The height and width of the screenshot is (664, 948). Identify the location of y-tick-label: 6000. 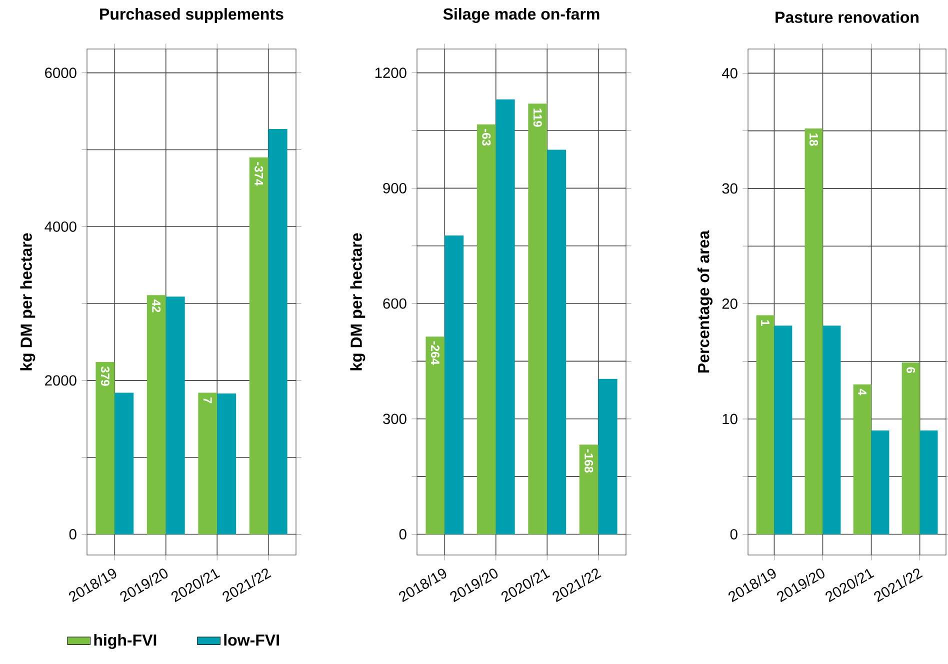
(60, 73).